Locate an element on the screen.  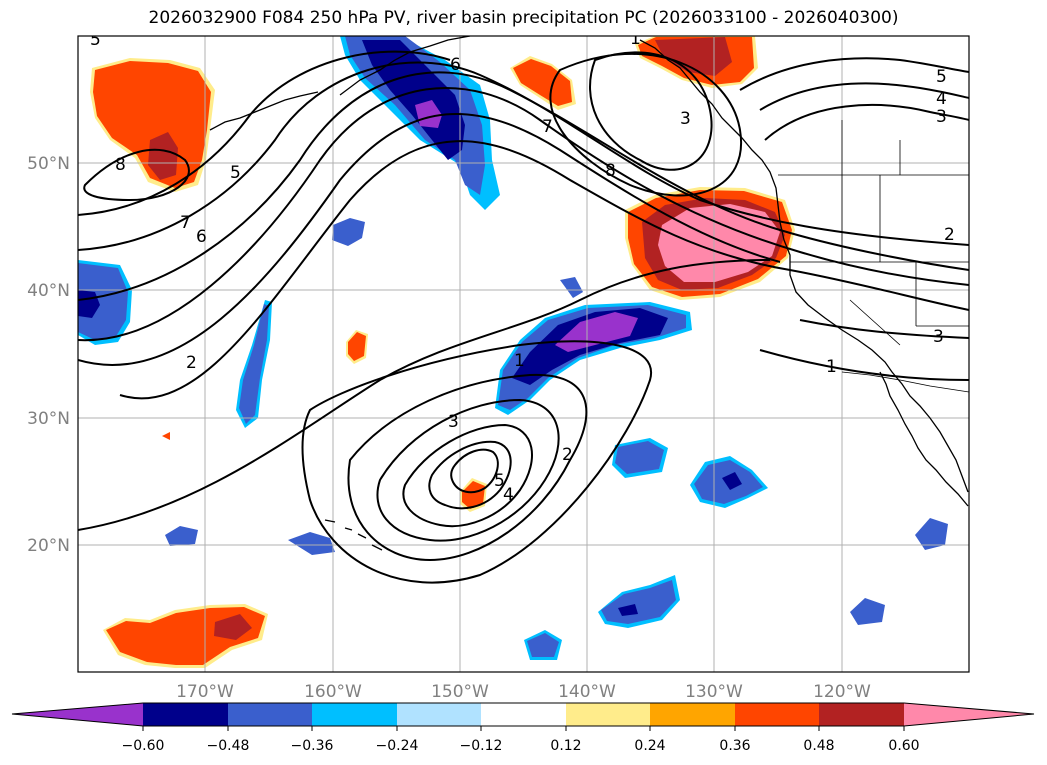
colorbar-tick-label: −0.24 is located at coordinates (397, 746).